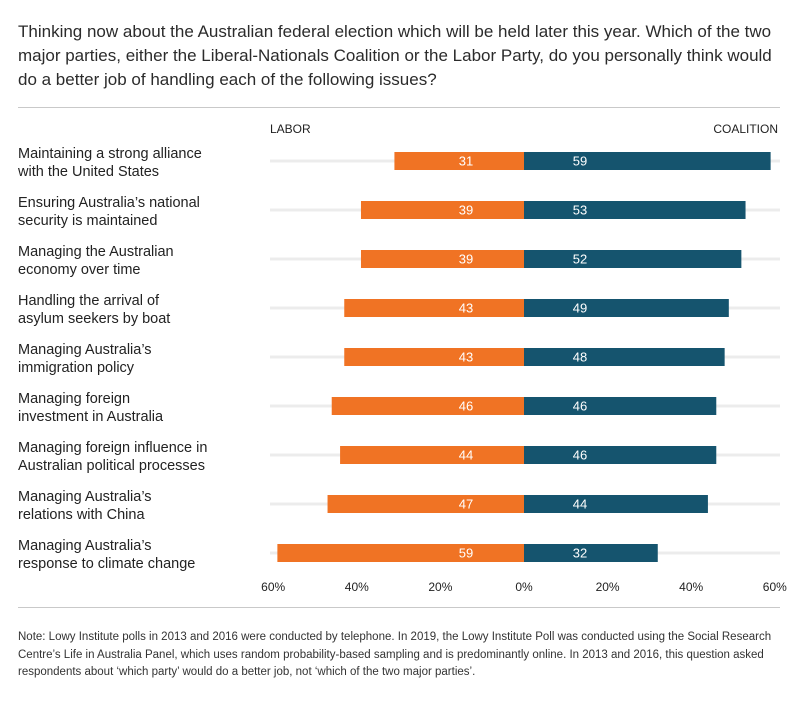  What do you see at coordinates (466, 161) in the screenshot?
I see `labor-value: 31` at bounding box center [466, 161].